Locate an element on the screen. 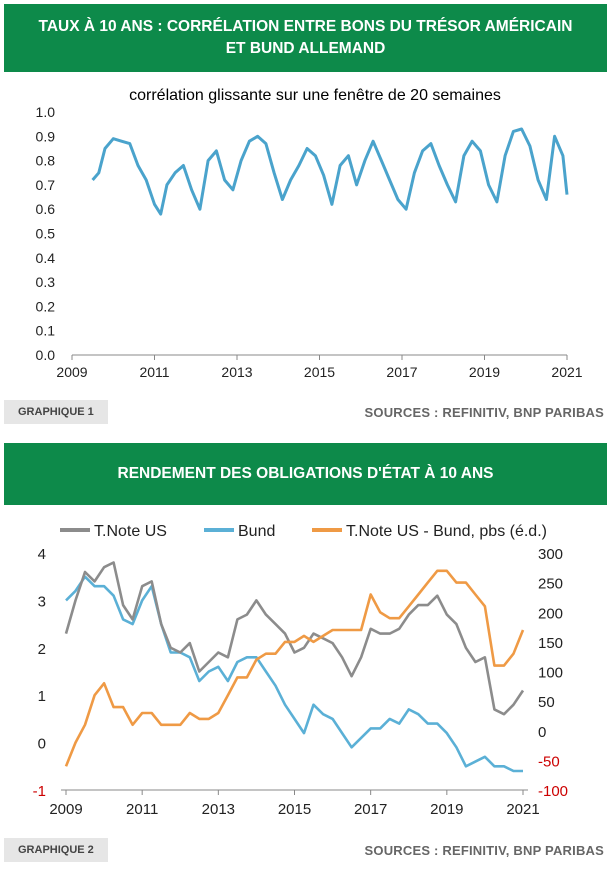 The image size is (610, 875). correlation-series-line is located at coordinates (330, 171).